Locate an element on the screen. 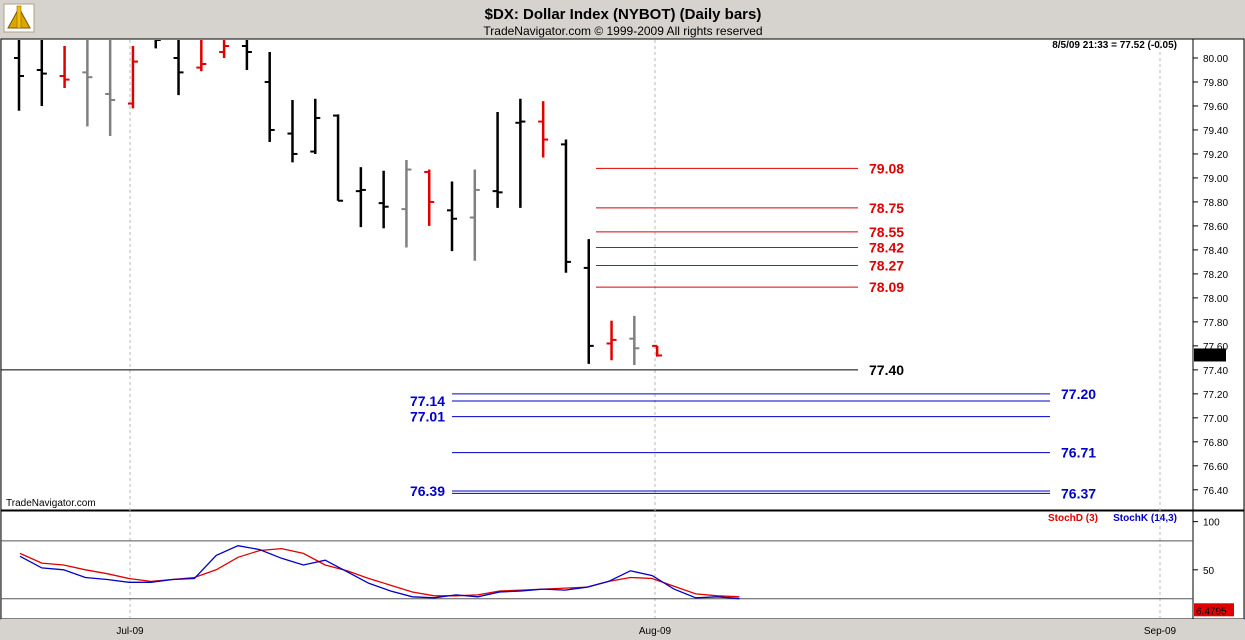 This screenshot has width=1245, height=640. resistance-label: 78.55 is located at coordinates (886, 232).